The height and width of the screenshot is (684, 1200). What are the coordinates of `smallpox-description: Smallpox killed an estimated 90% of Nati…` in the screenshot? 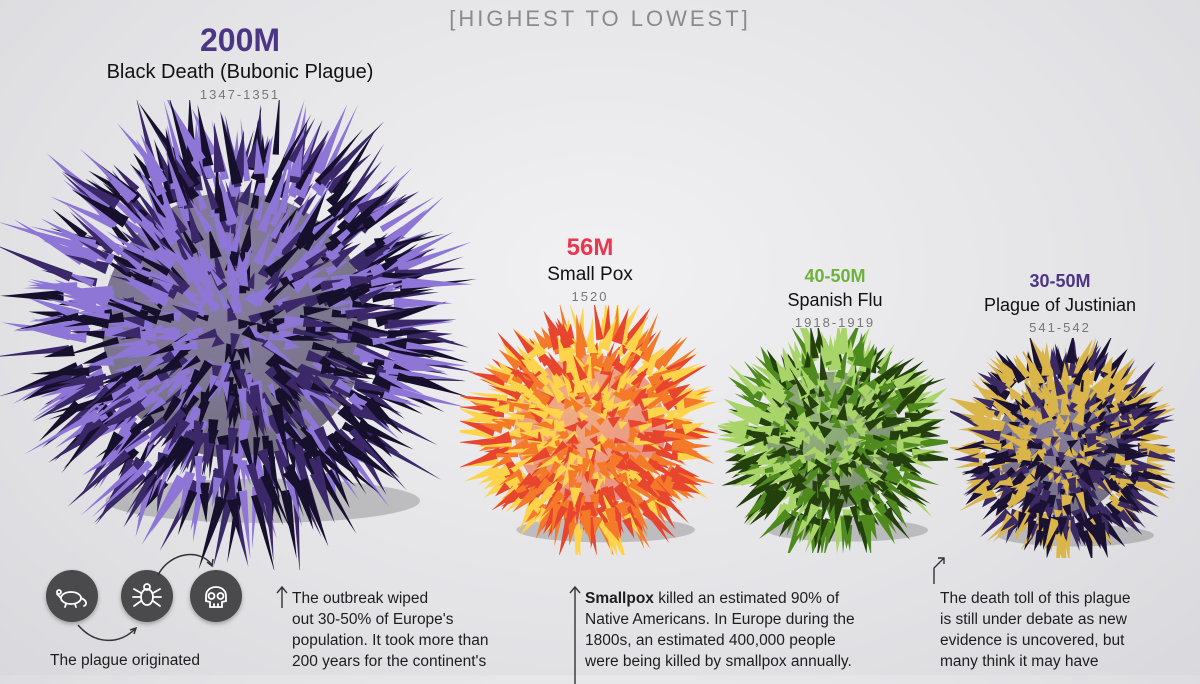 It's located at (737, 634).